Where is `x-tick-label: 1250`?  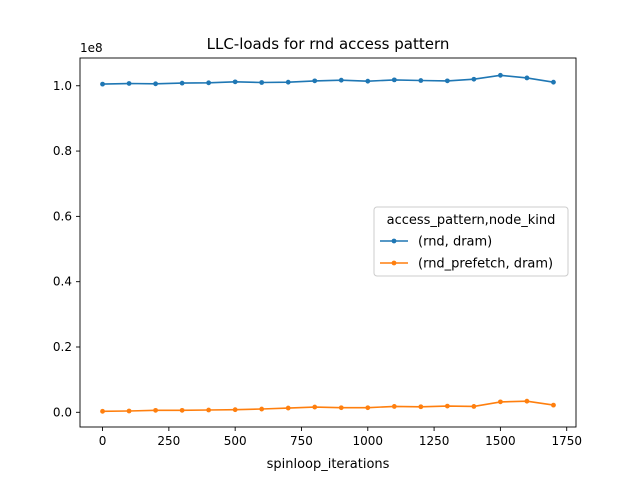 x-tick-label: 1250 is located at coordinates (434, 441).